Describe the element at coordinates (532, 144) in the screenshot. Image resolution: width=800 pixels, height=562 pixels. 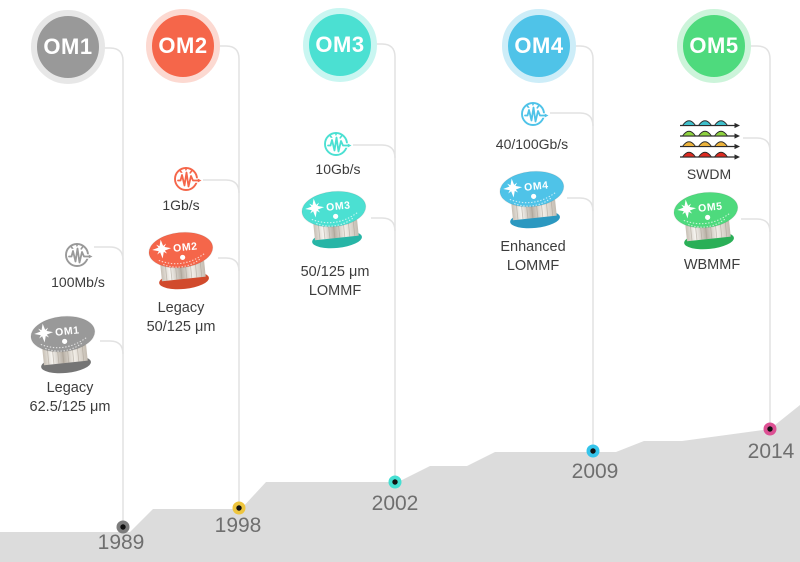
I see `om4-speed-label: 40/100Gb/s` at that location.